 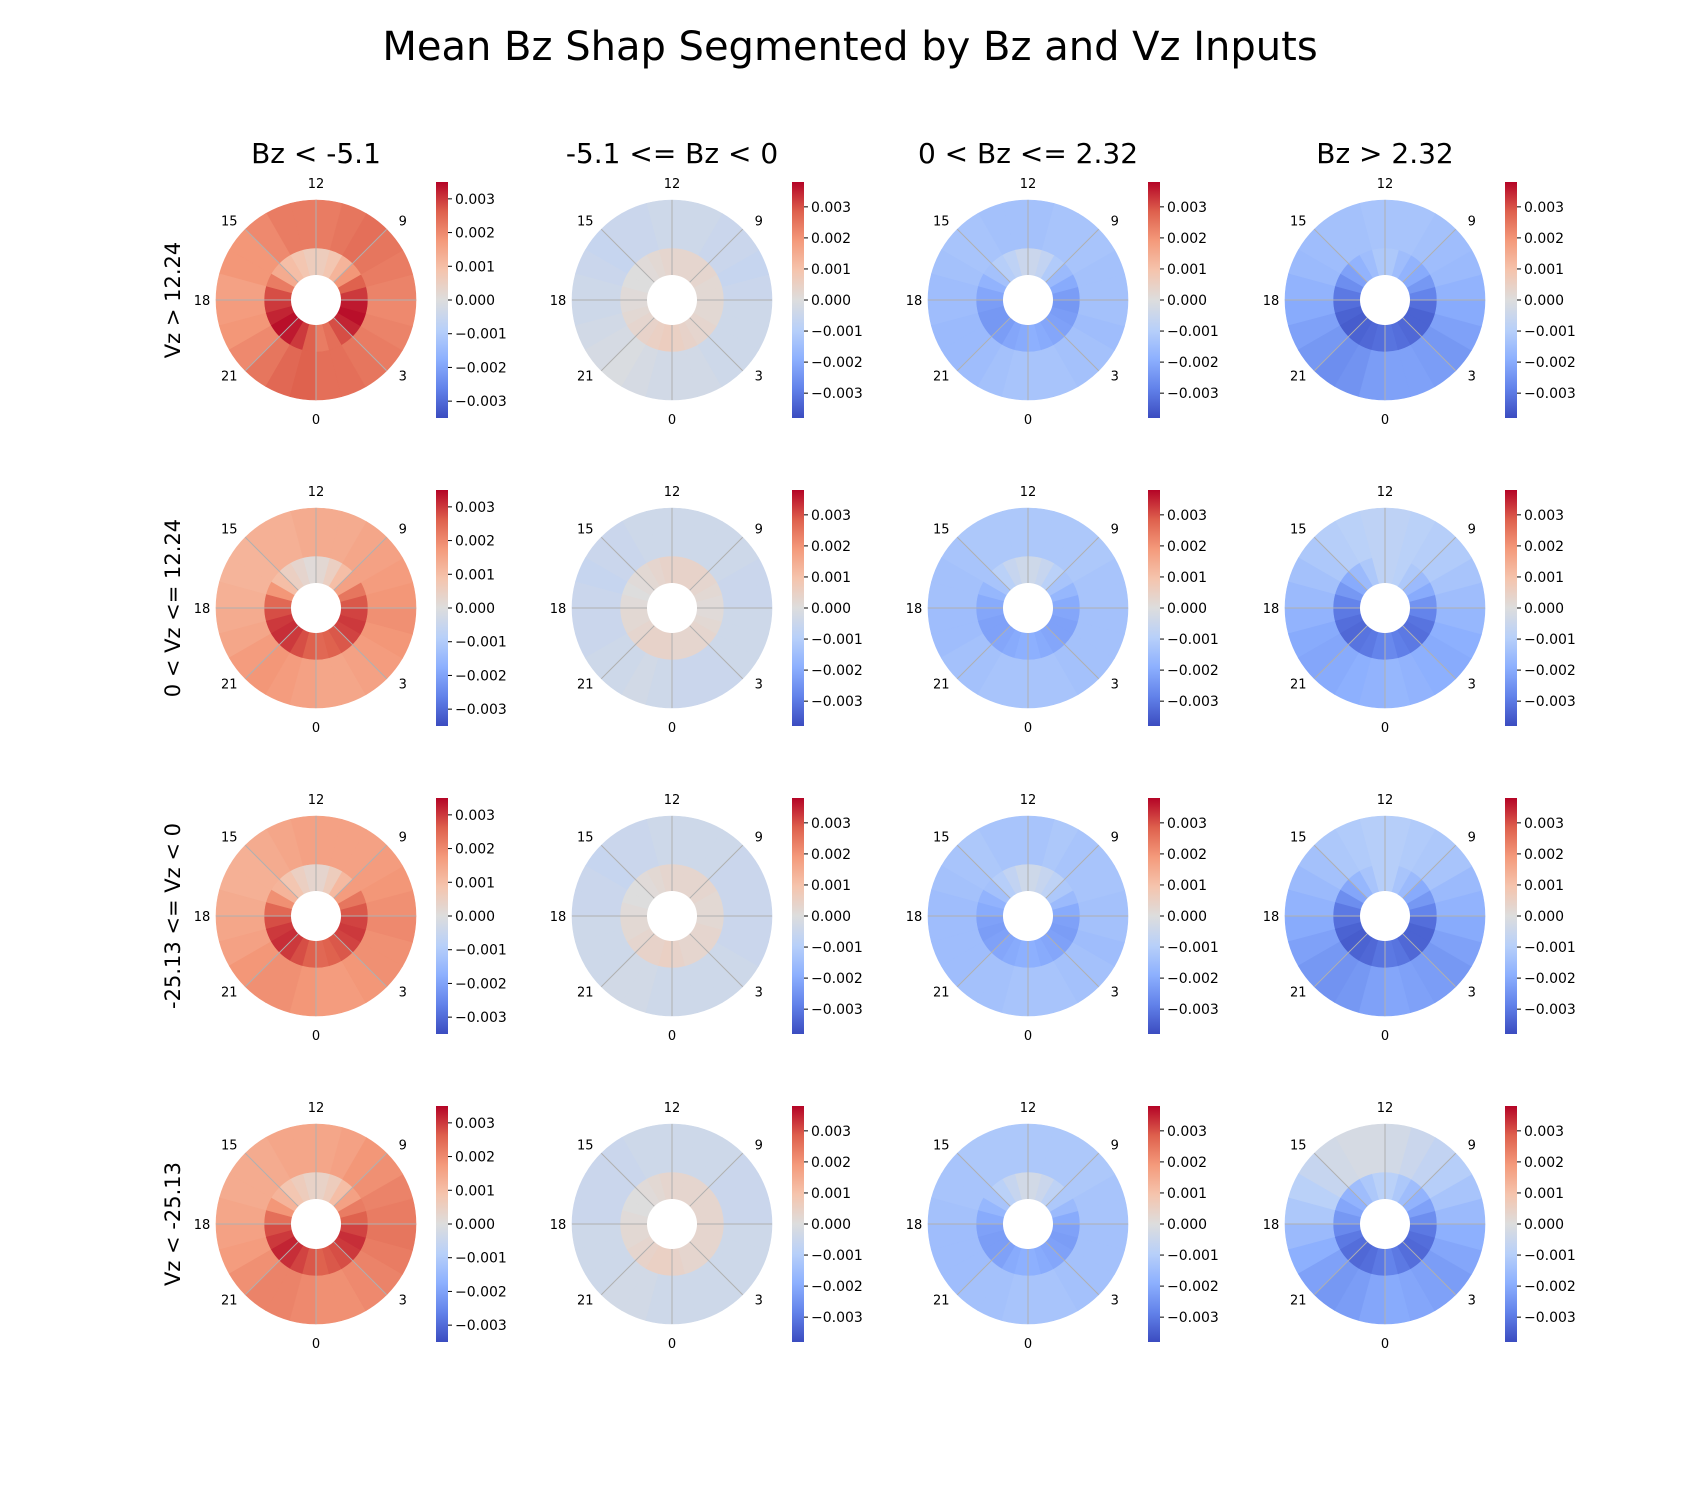 I want to click on hour-label: 3, so click(x=403, y=993).